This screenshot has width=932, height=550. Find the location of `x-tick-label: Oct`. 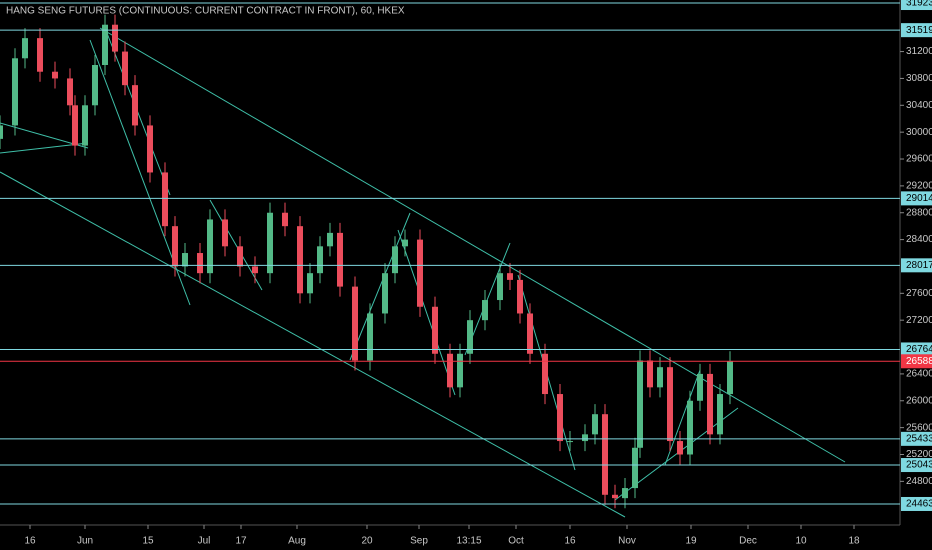

x-tick-label: Oct is located at coordinates (516, 541).